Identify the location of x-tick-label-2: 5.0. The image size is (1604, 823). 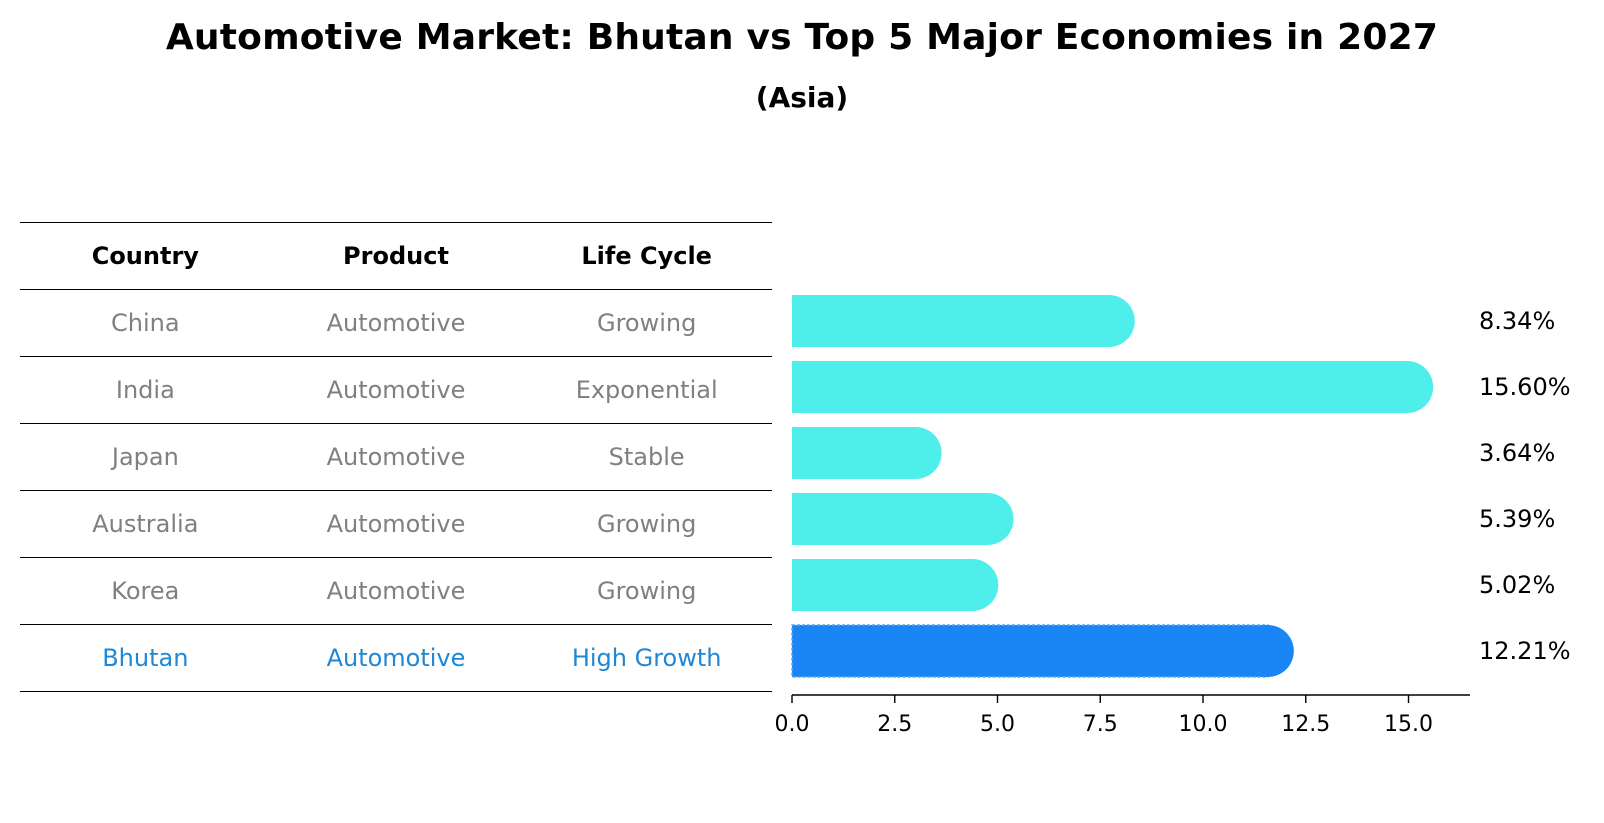
(997, 724).